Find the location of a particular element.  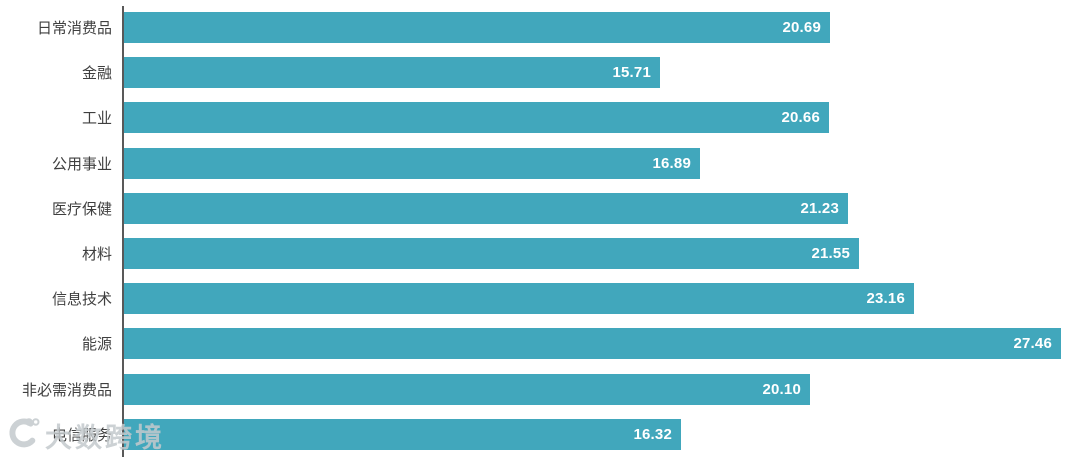

bar-area: 16.32 is located at coordinates (595, 434).